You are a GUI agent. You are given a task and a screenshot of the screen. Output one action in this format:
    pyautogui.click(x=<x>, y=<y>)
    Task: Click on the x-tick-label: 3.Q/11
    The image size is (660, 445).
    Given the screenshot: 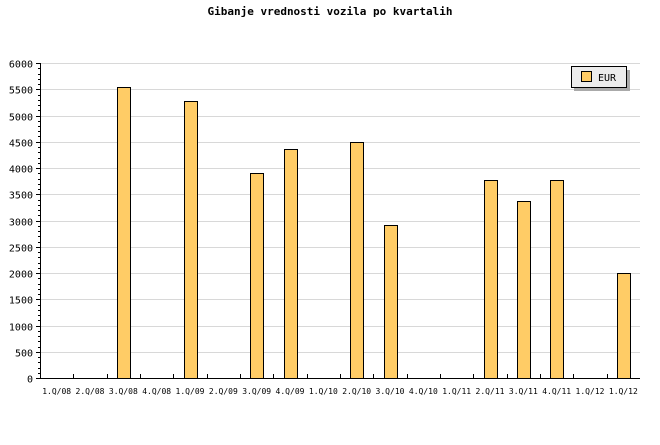 What is the action you would take?
    pyautogui.click(x=523, y=391)
    